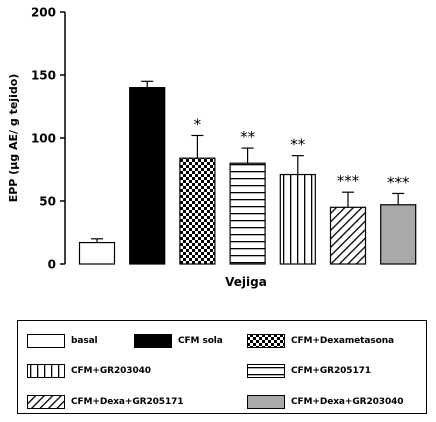 The height and width of the screenshot is (422, 436). What do you see at coordinates (342, 341) in the screenshot?
I see `legend-label: CFM+Dexametasona` at bounding box center [342, 341].